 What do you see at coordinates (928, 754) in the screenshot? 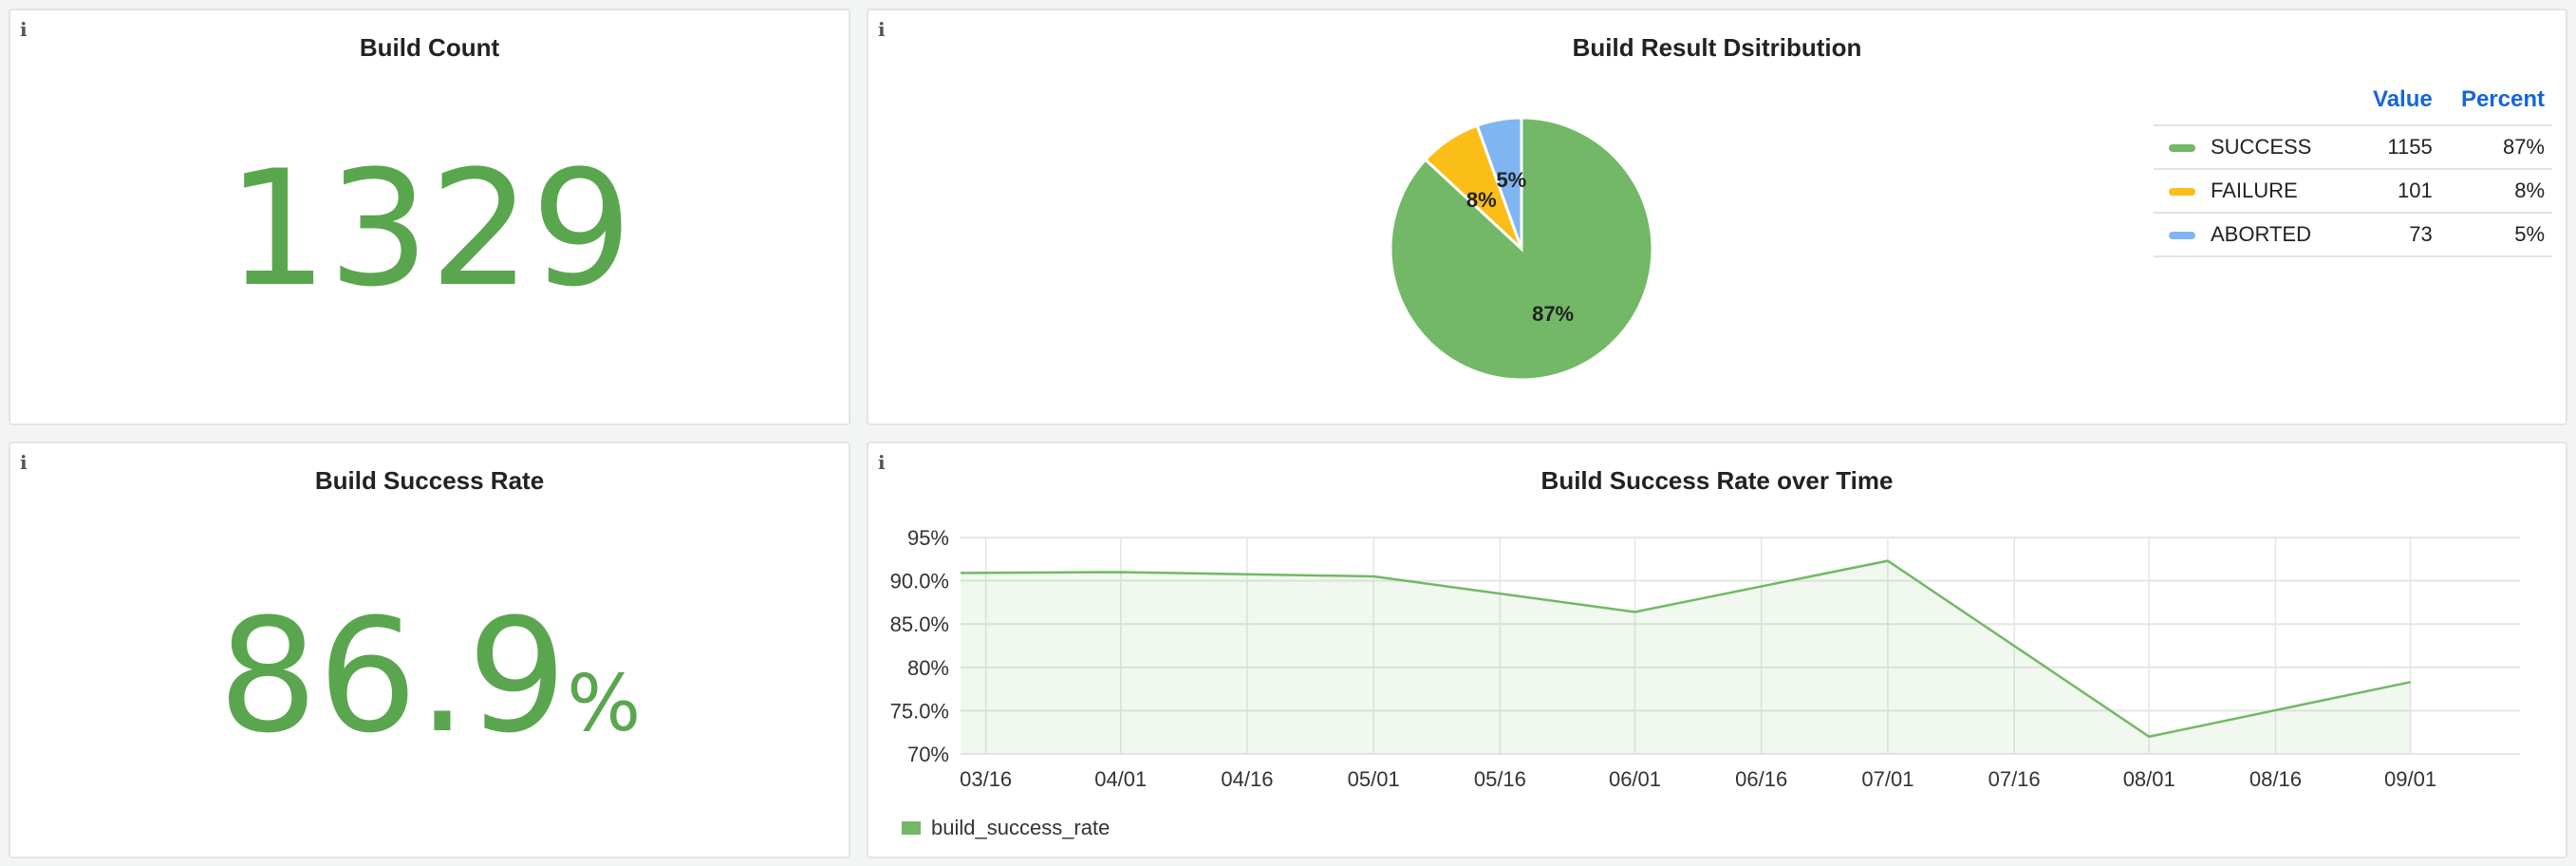
I see `y-tick-label: 70%` at bounding box center [928, 754].